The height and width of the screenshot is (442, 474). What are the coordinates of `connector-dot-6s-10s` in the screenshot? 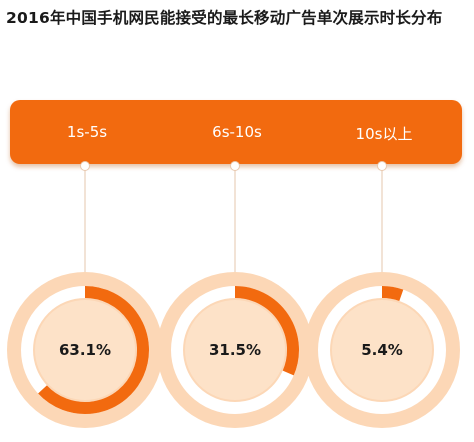 It's located at (235, 166).